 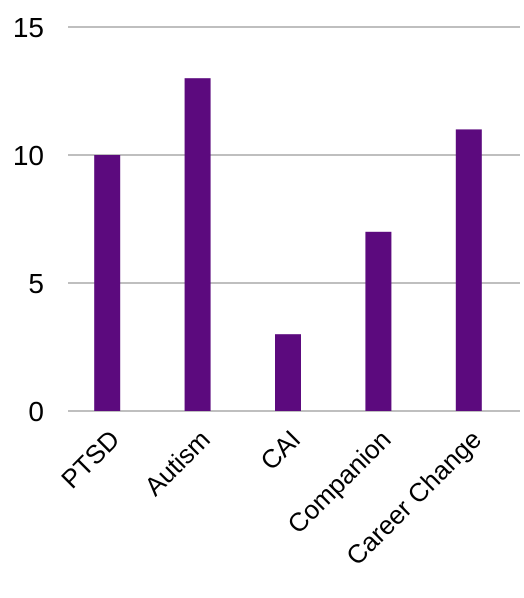 What do you see at coordinates (197, 244) in the screenshot?
I see `bar-autism` at bounding box center [197, 244].